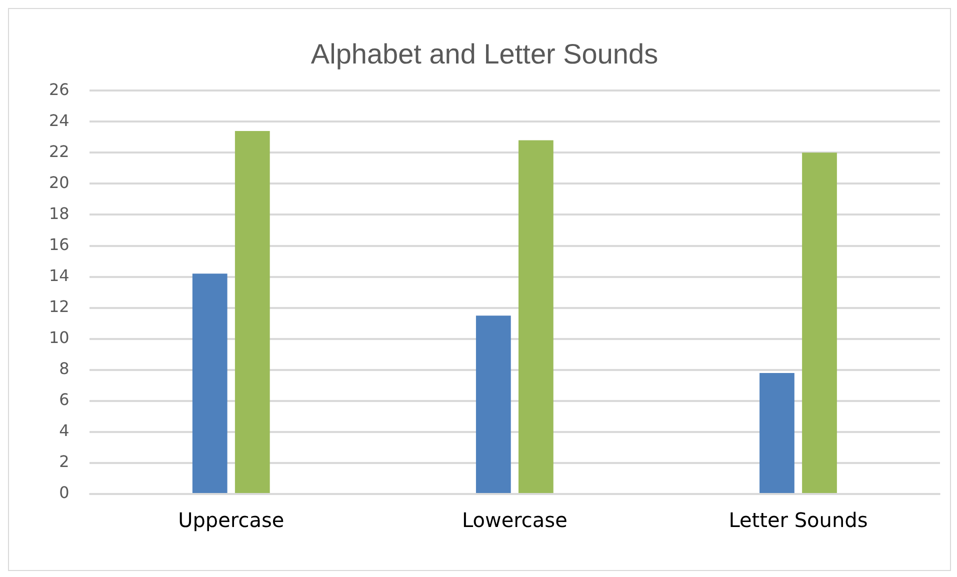  I want to click on y-tick-label: 12, so click(59, 306).